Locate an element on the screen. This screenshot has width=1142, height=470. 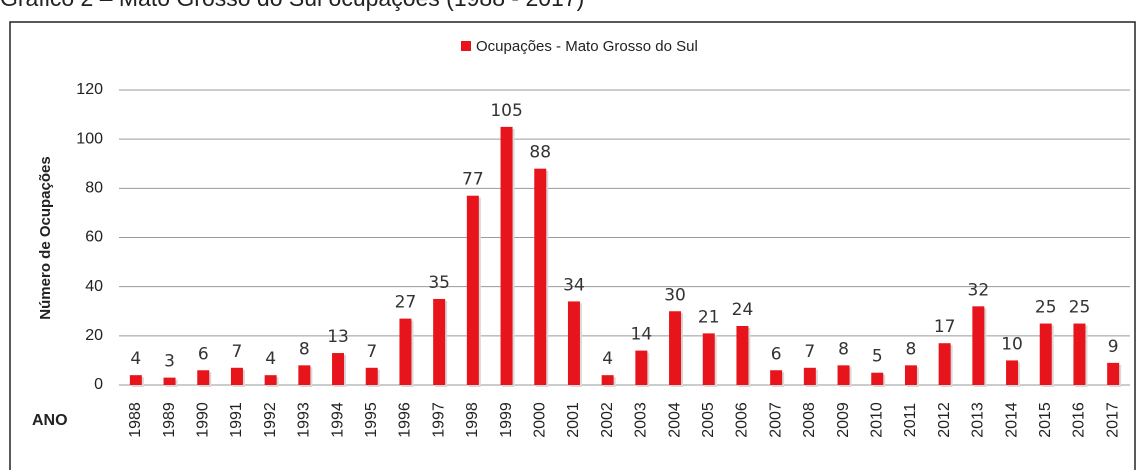
x-tick-label: 1988 is located at coordinates (135, 420).